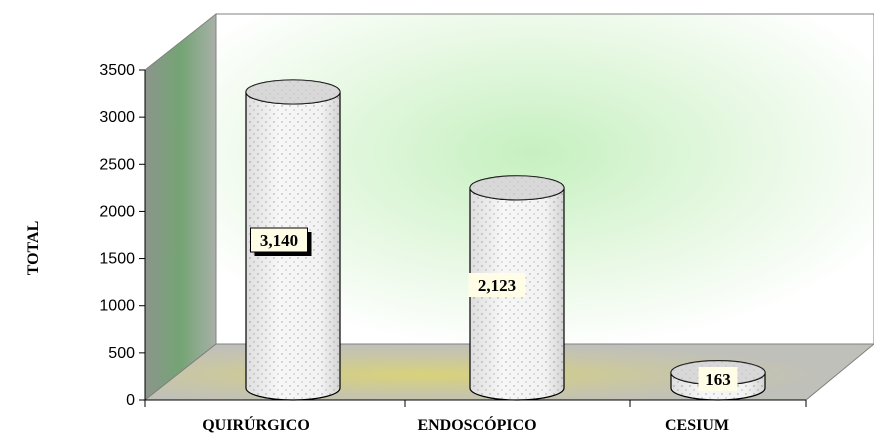 The height and width of the screenshot is (436, 874). I want to click on data-label-text: 2,123, so click(497, 285).